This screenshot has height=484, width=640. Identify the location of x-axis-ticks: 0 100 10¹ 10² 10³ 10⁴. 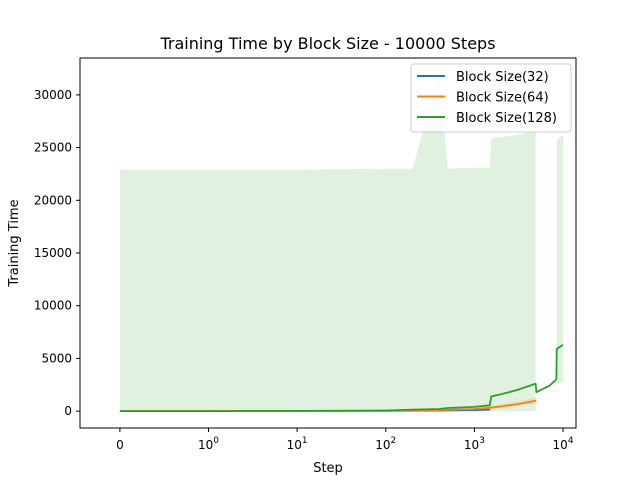
(345, 440).